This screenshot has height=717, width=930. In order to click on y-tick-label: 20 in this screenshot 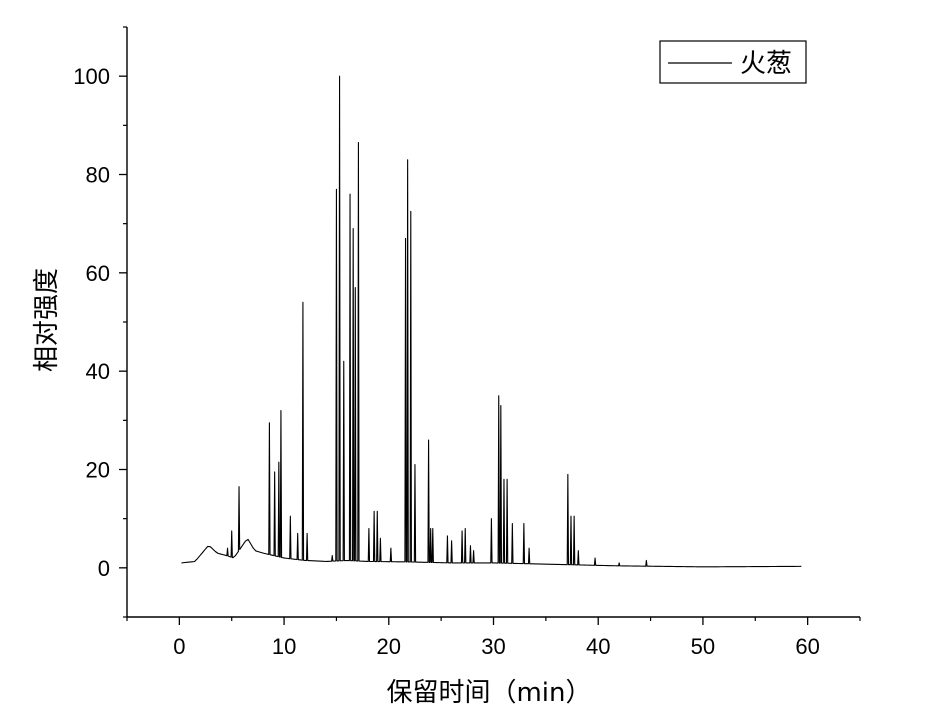, I will do `click(98, 470)`.